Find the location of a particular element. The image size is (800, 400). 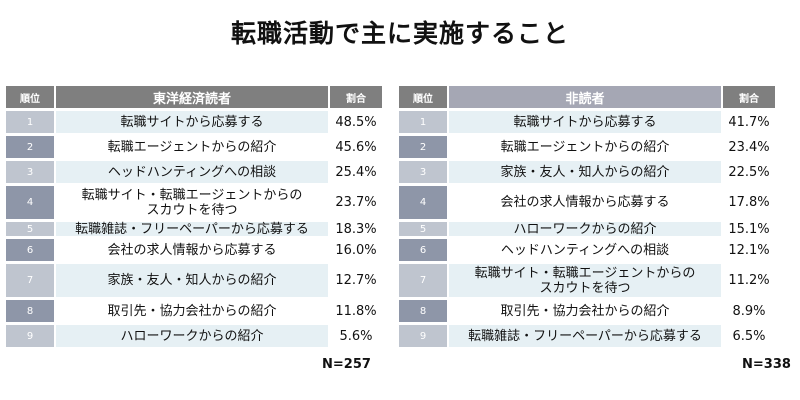

page-title: 転職活動で主に実施すること is located at coordinates (399, 33).